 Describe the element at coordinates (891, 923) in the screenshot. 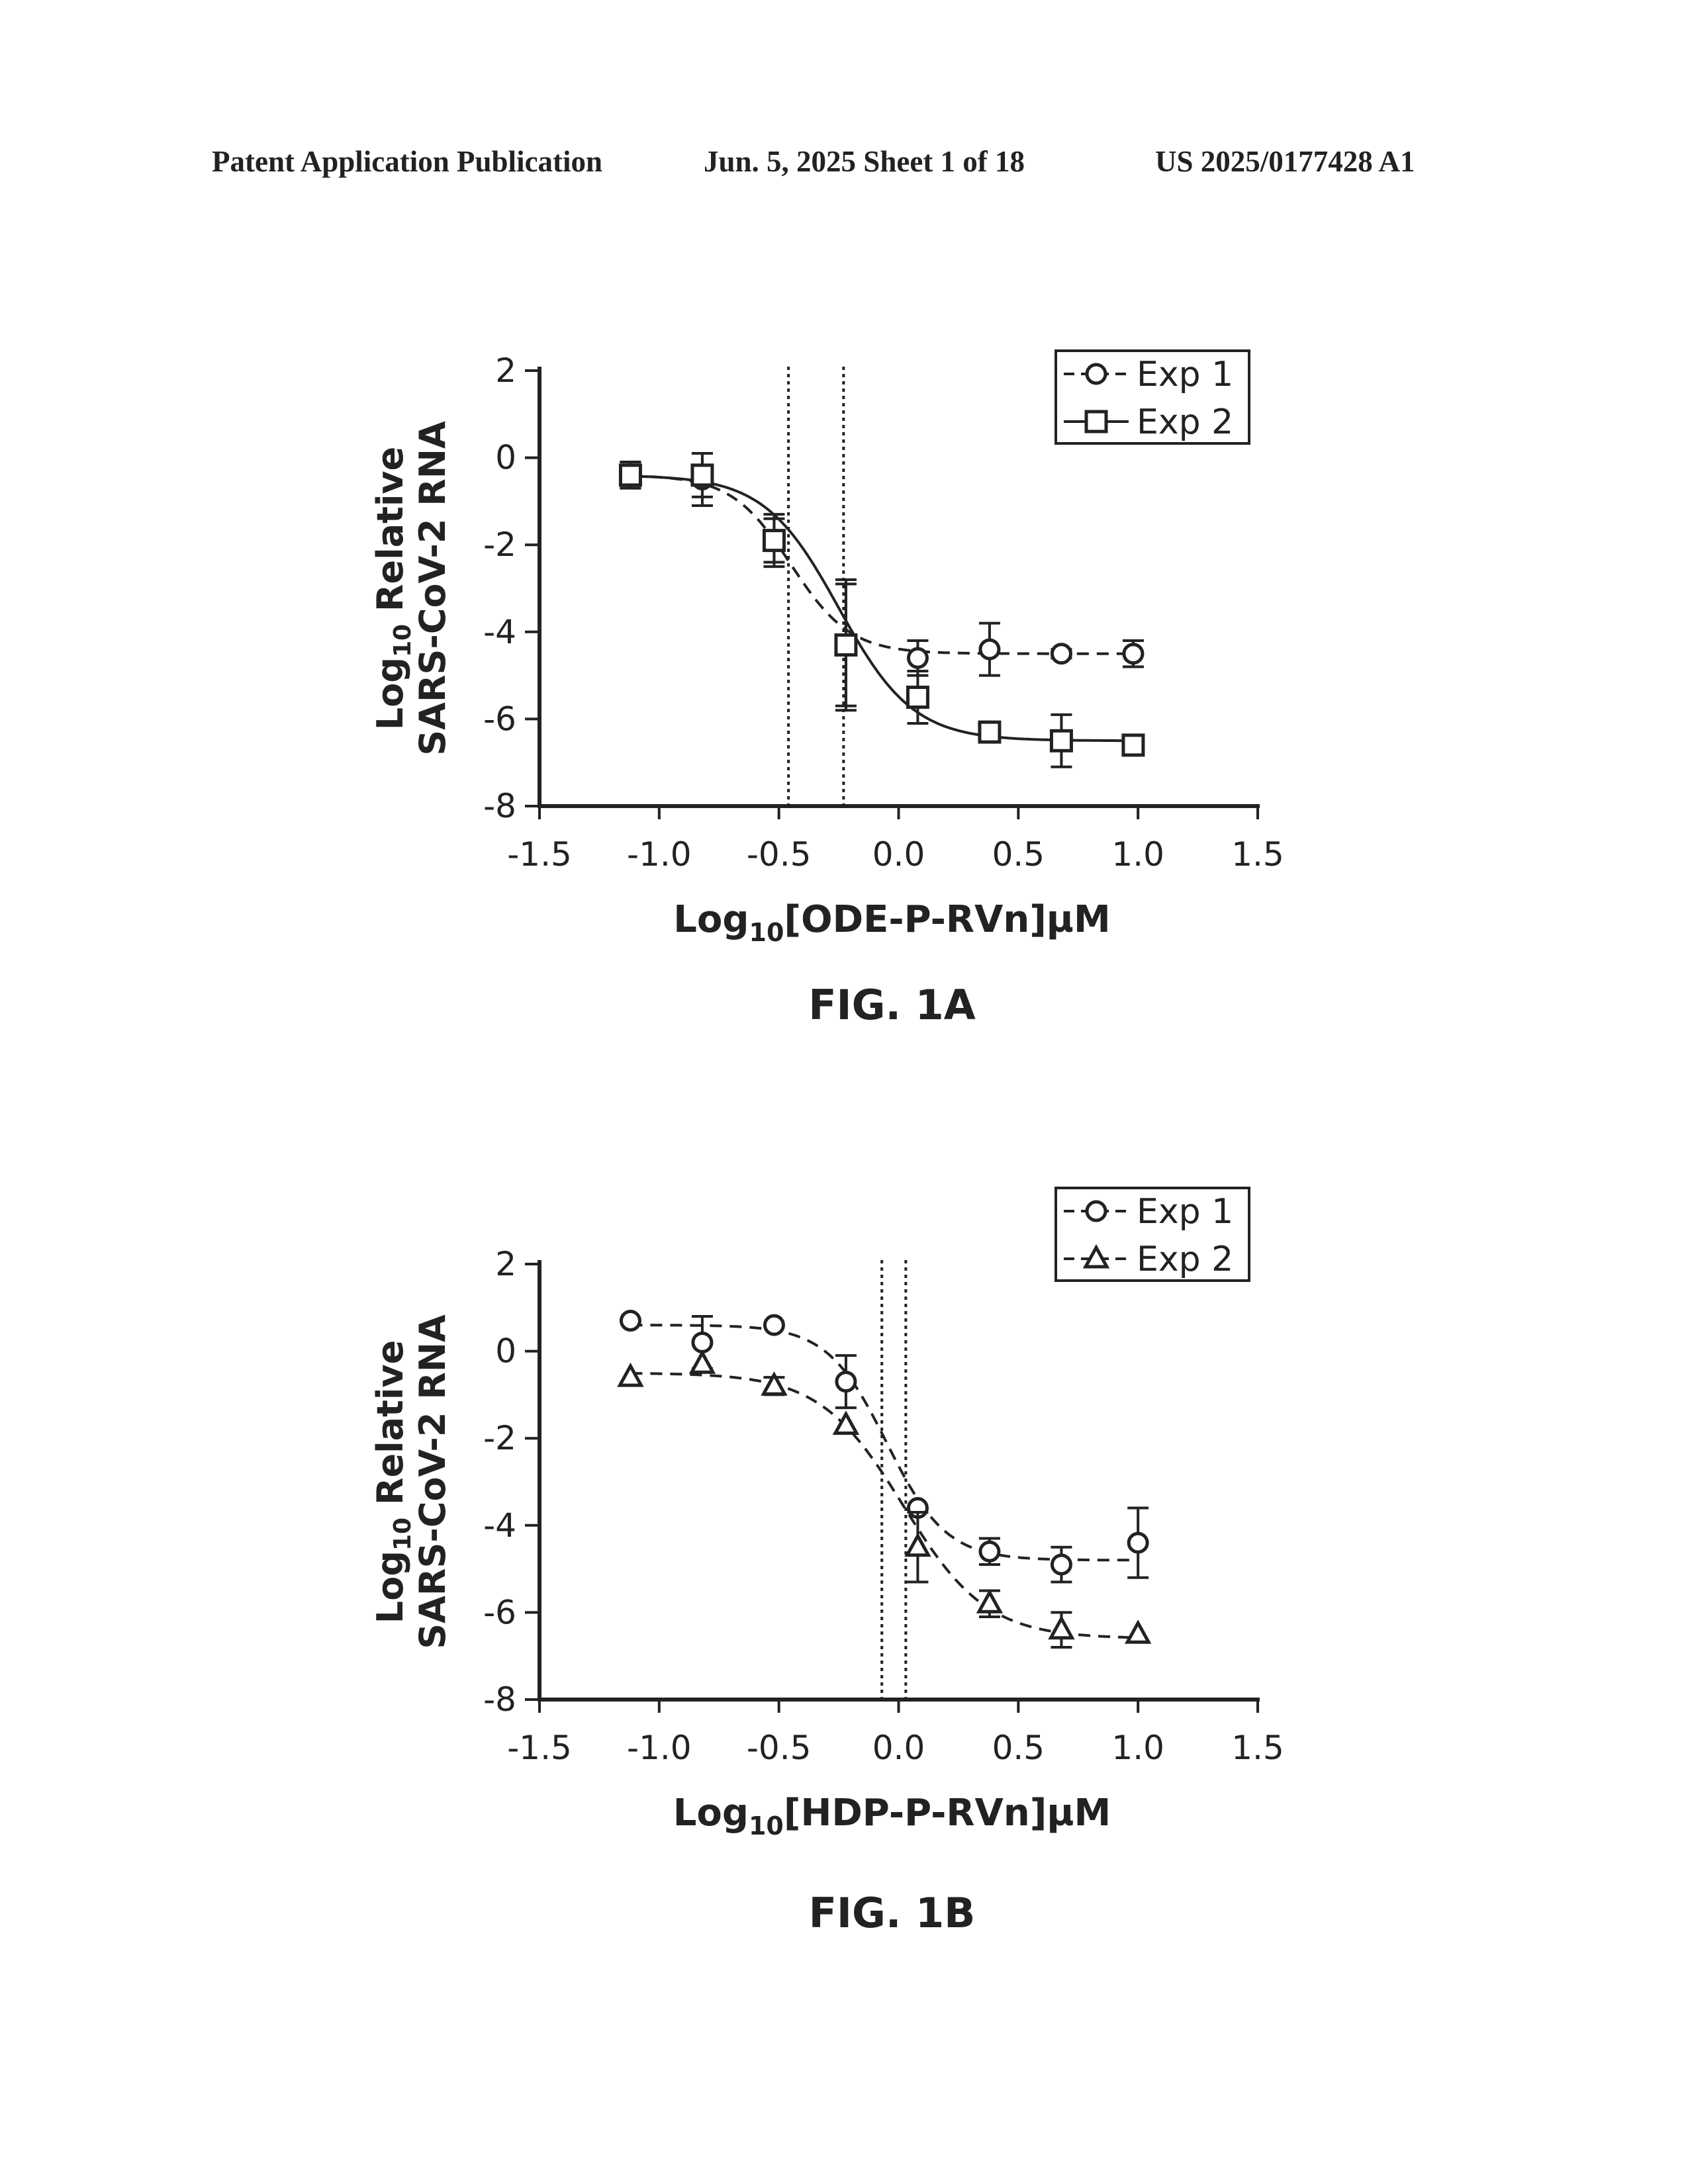

I see `x-axis-label: Log10[ODE-P-RVn]µM` at that location.